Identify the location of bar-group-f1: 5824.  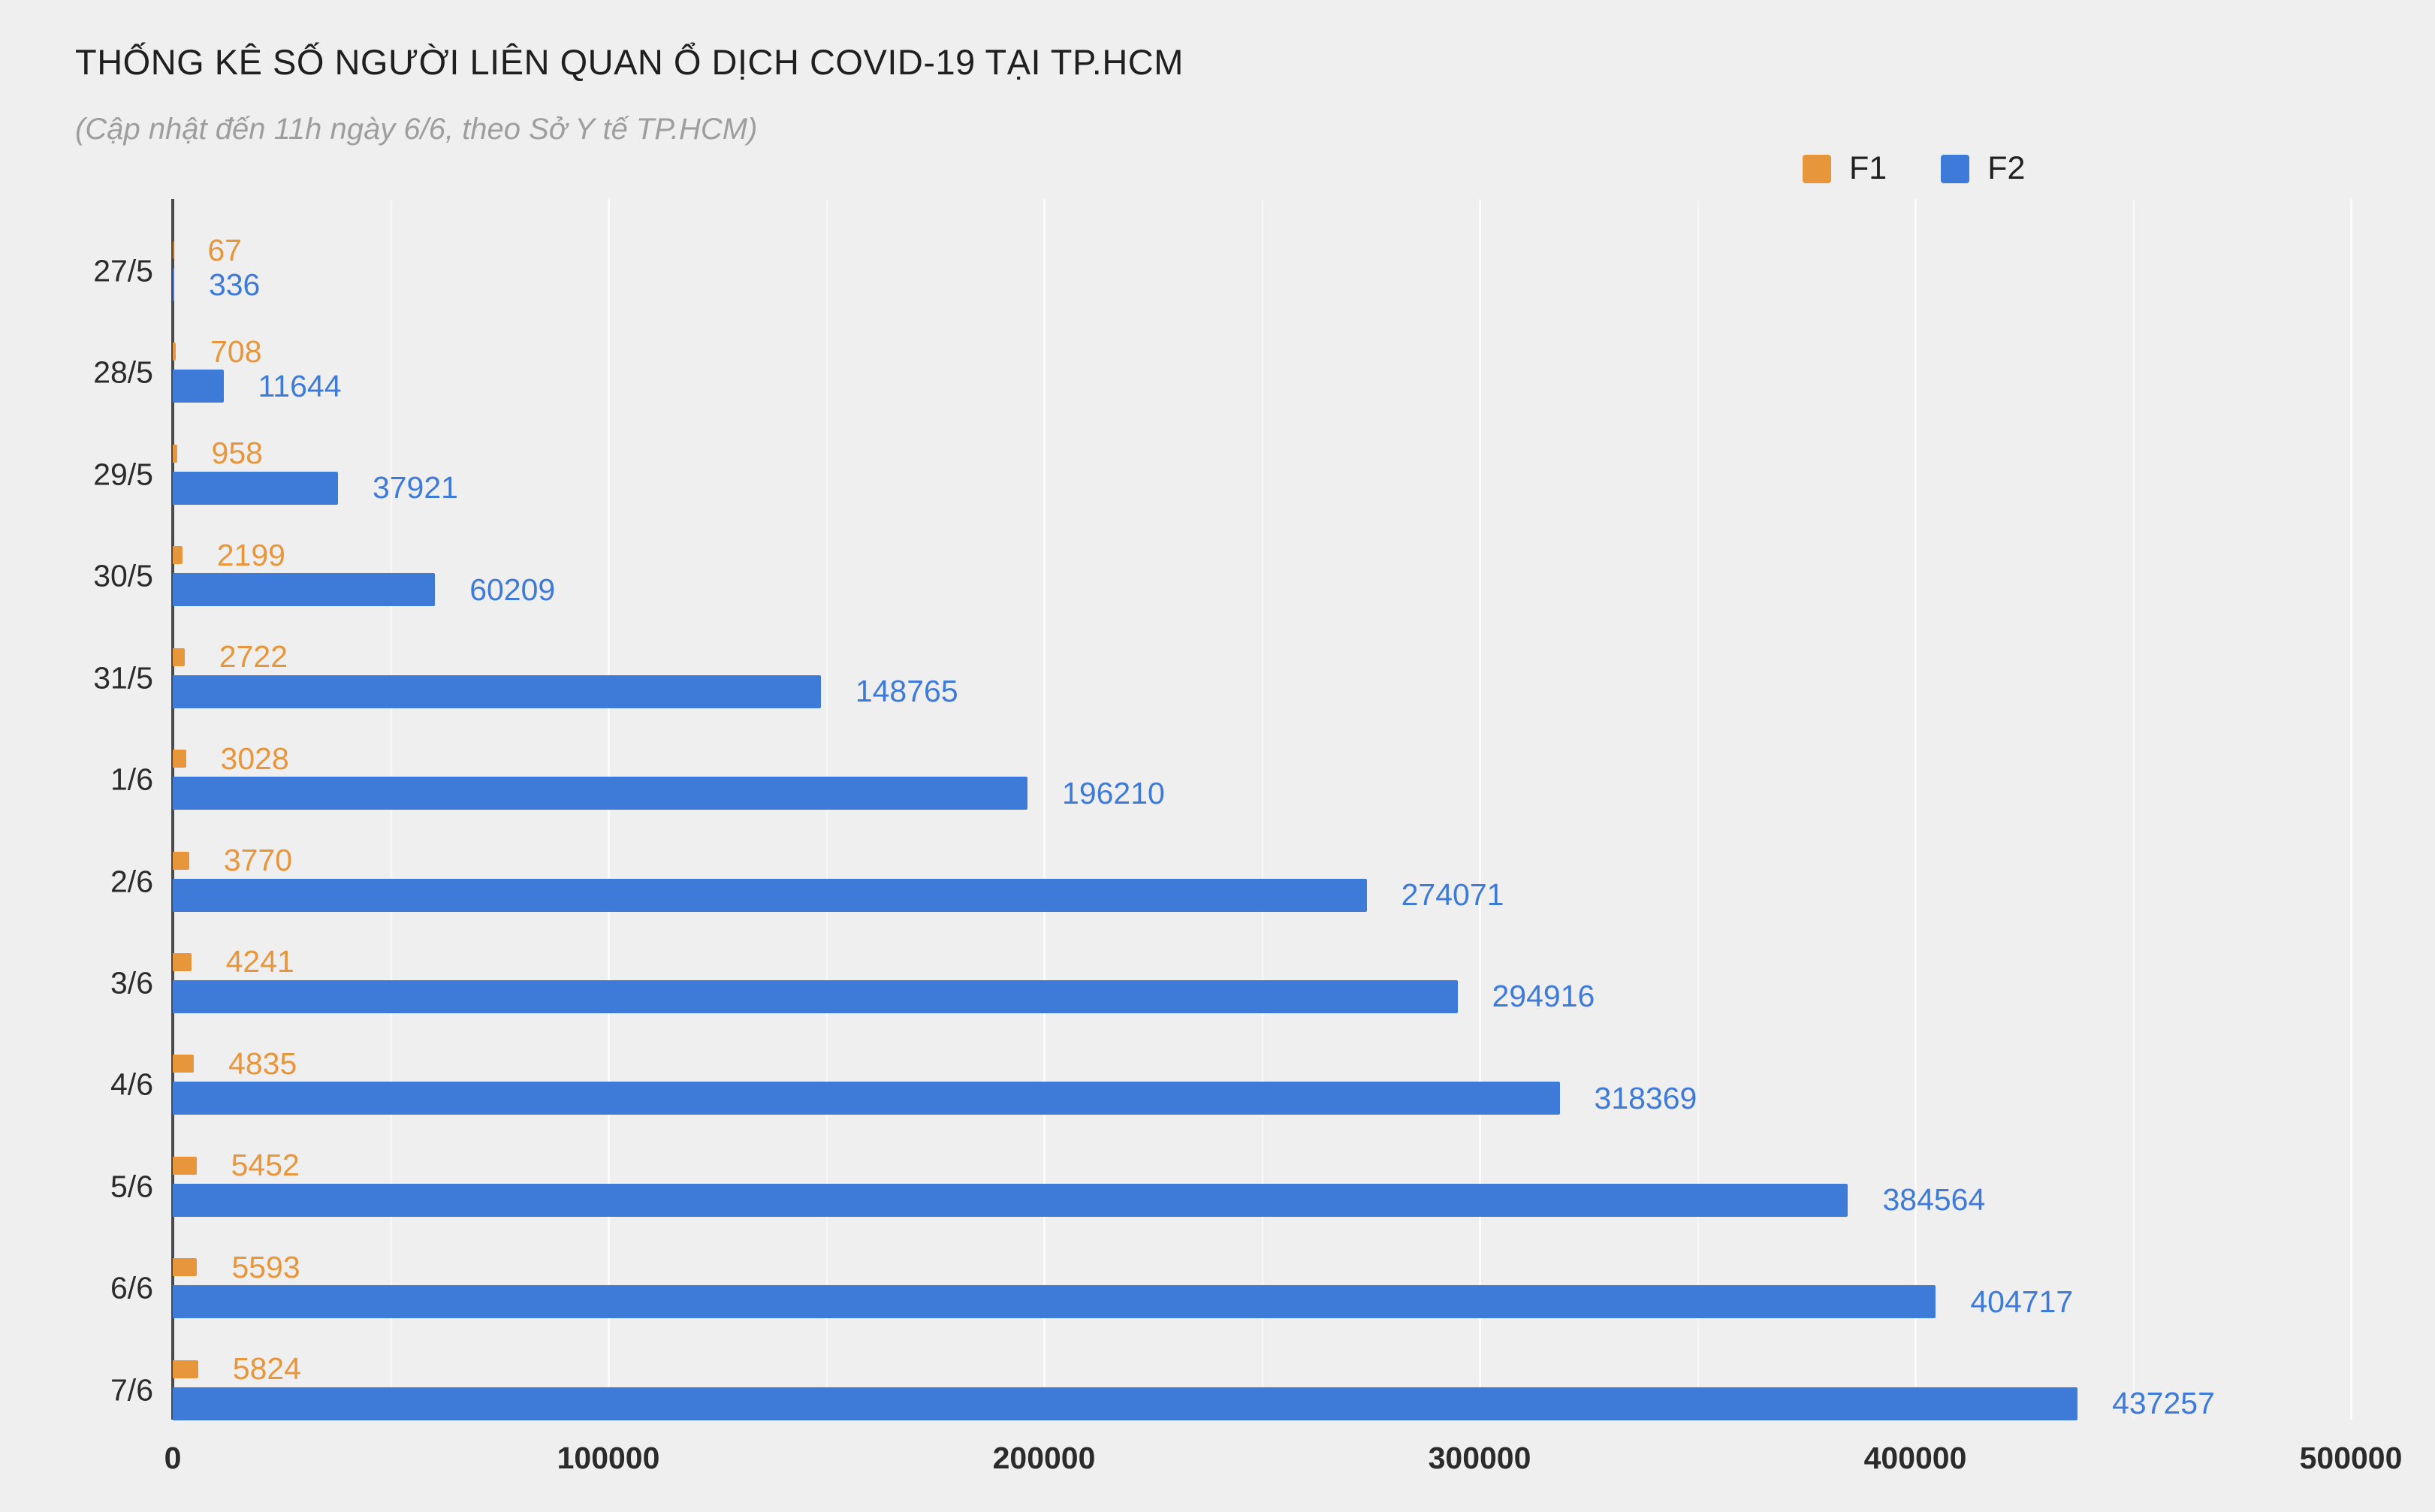
(237, 1368).